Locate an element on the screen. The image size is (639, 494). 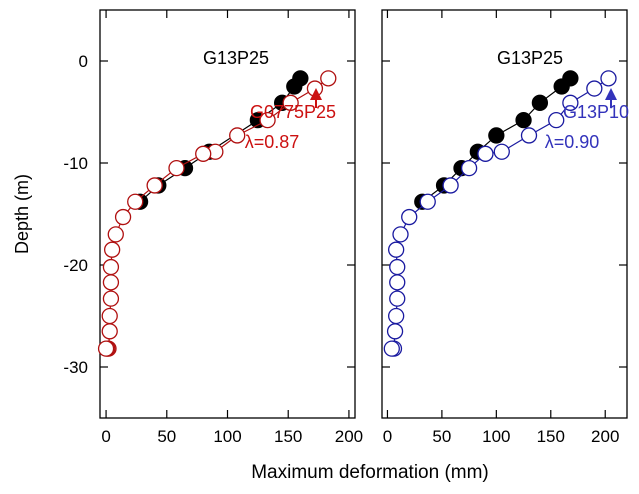
x-axis-label: Maximum deformation (mm) is located at coordinates (370, 472).